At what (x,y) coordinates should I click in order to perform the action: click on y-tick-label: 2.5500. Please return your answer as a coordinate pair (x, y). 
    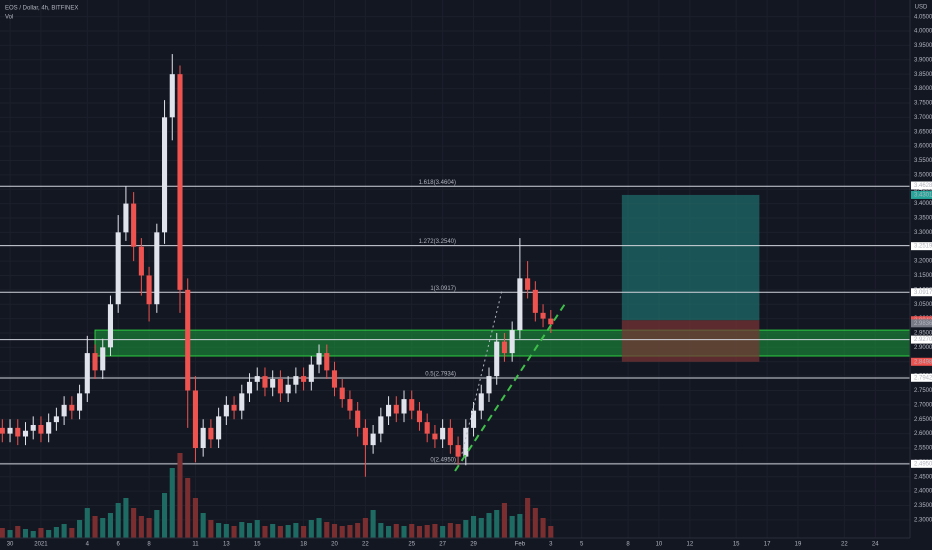
    Looking at the image, I should click on (923, 449).